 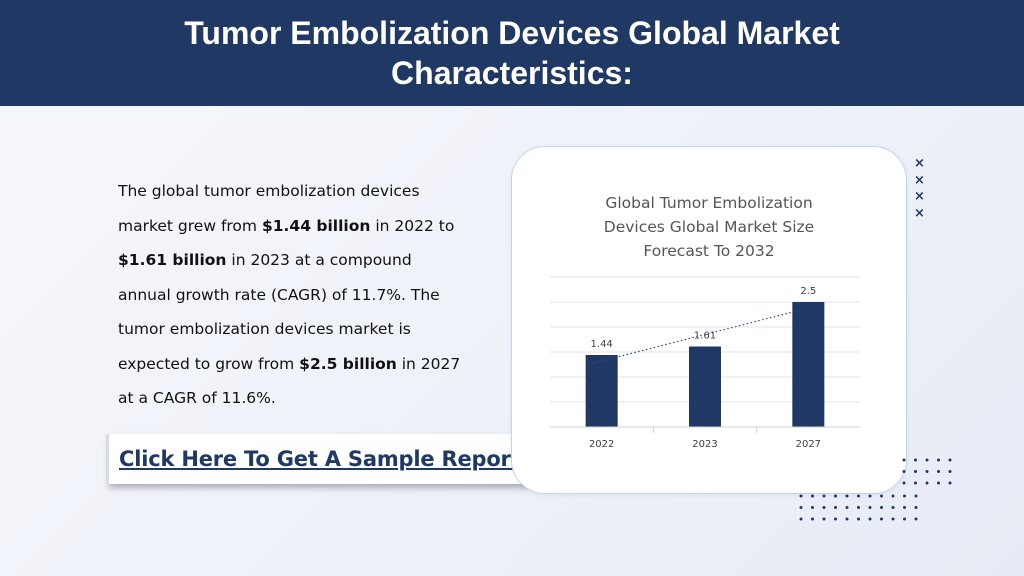 I want to click on x-tick-label-2027: 2027, so click(x=808, y=444).